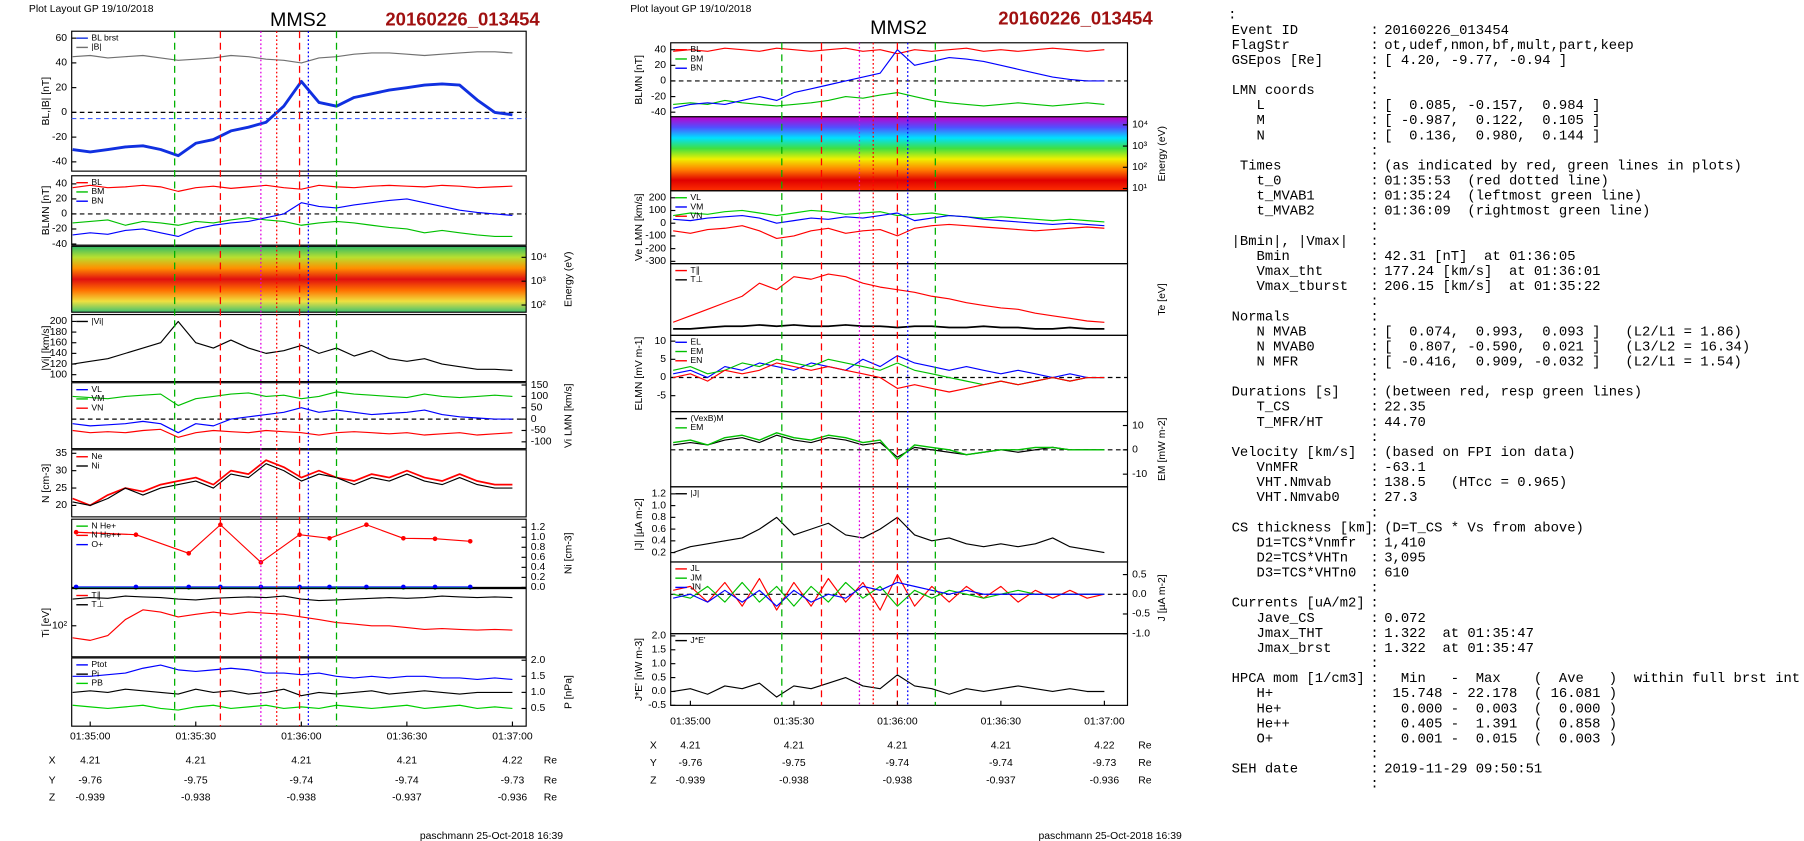  I want to click on legend-label: Pi, so click(95, 673).